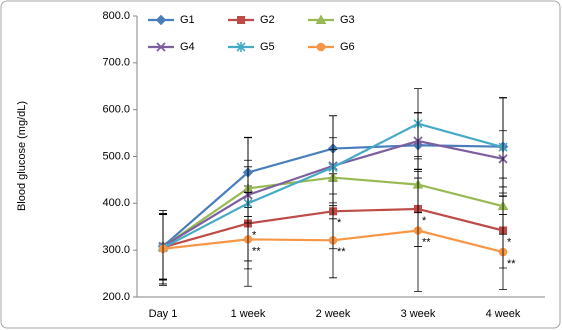 The image size is (562, 330). Describe the element at coordinates (171, 47) in the screenshot. I see `legend-item: G4` at that location.